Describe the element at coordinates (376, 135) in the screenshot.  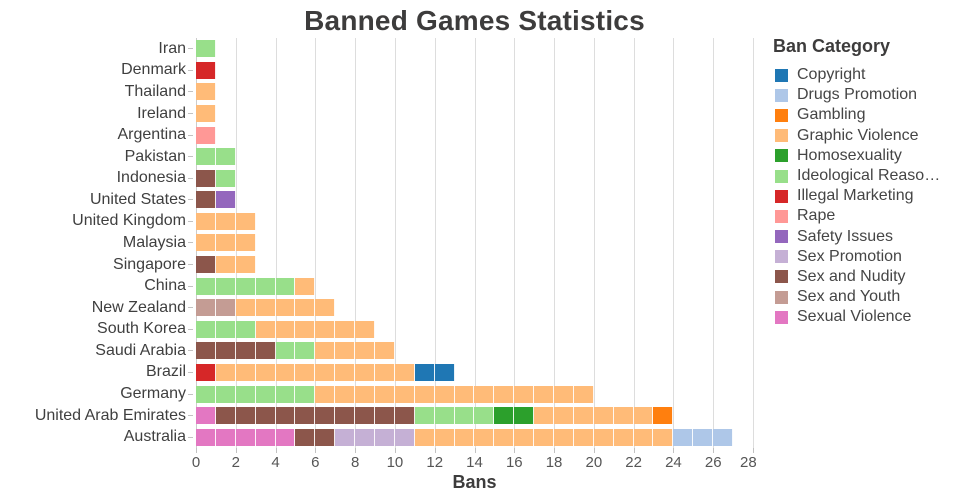
I see `chart-row: Argentina` at that location.